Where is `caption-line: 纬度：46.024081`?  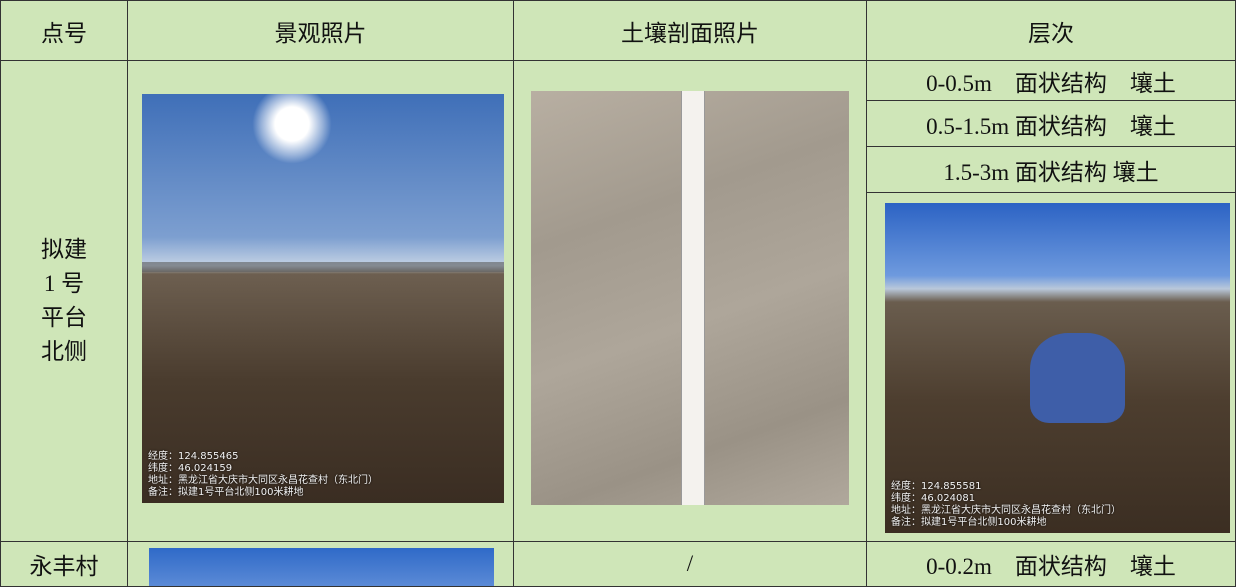
caption-line: 纬度：46.024081 is located at coordinates (933, 498).